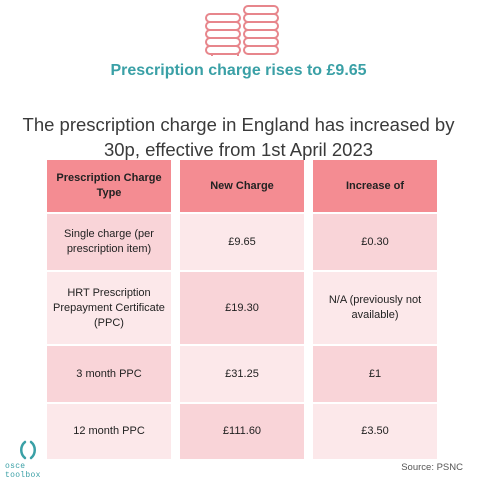  I want to click on table-cell: £31.25, so click(242, 374).